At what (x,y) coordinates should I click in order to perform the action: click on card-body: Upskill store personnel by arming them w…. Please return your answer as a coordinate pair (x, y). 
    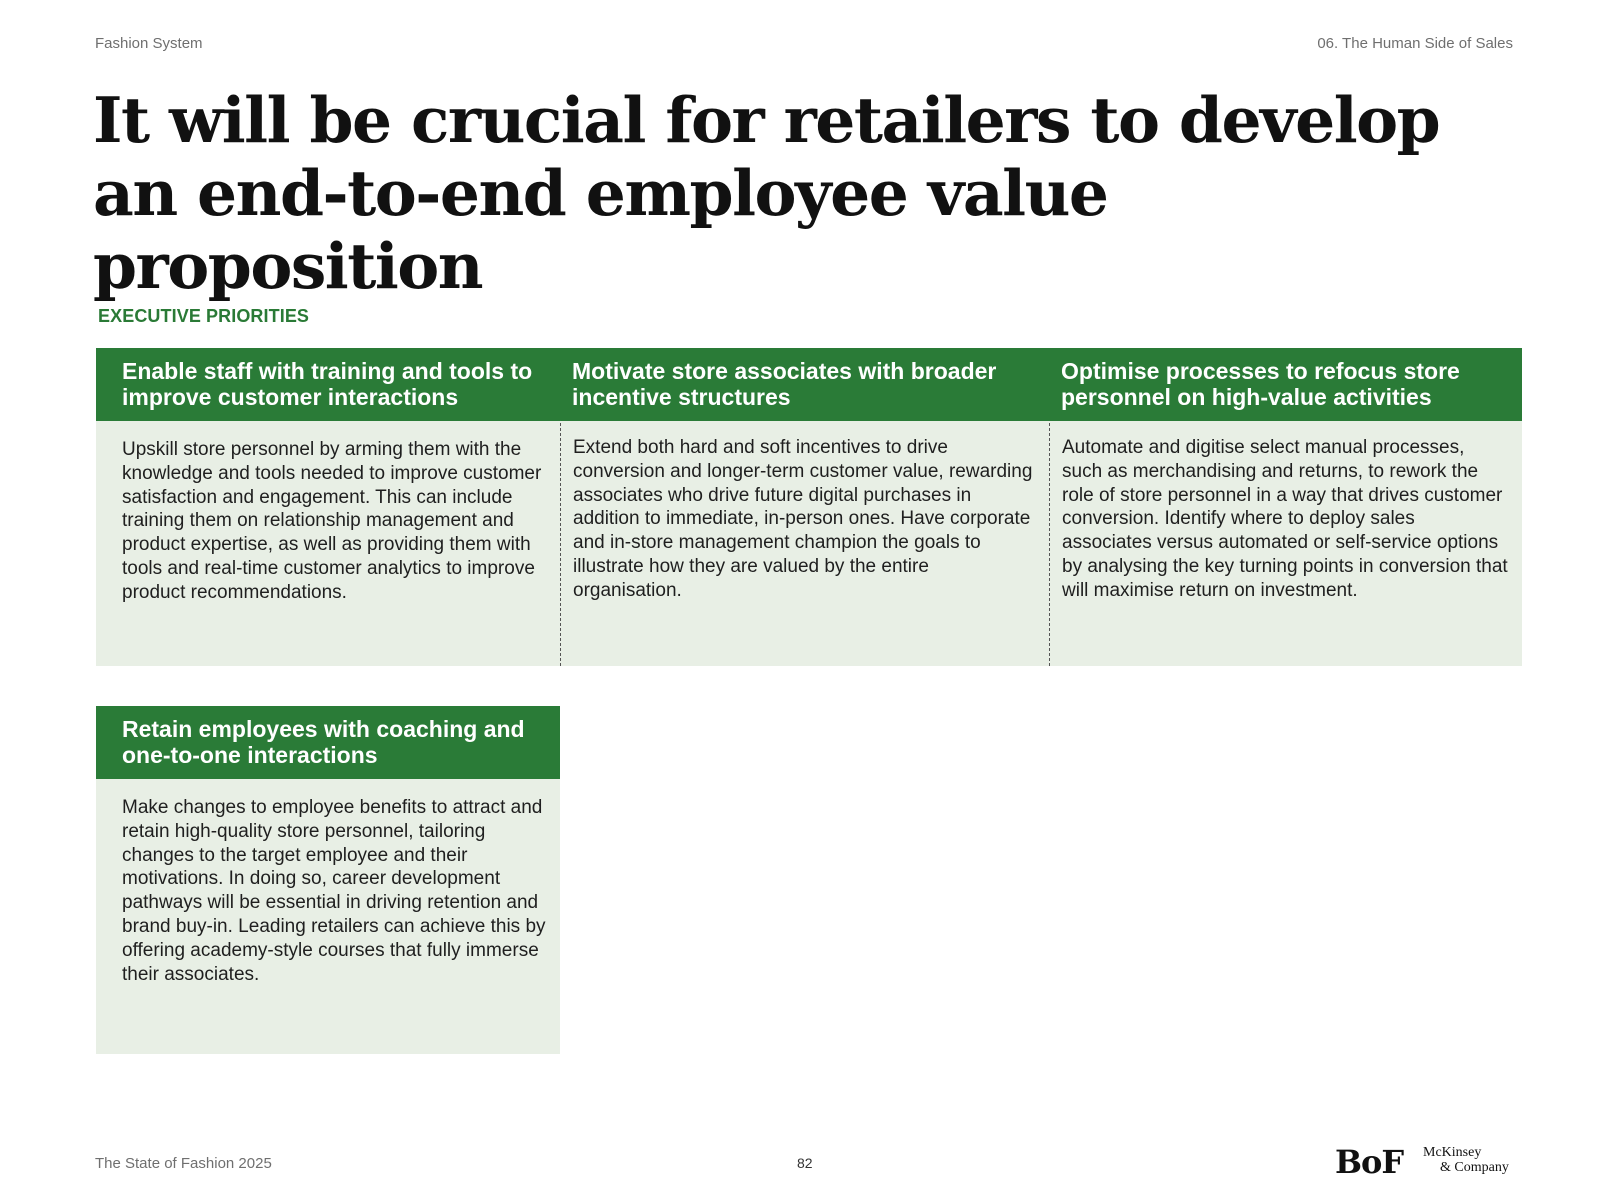
    Looking at the image, I should click on (332, 521).